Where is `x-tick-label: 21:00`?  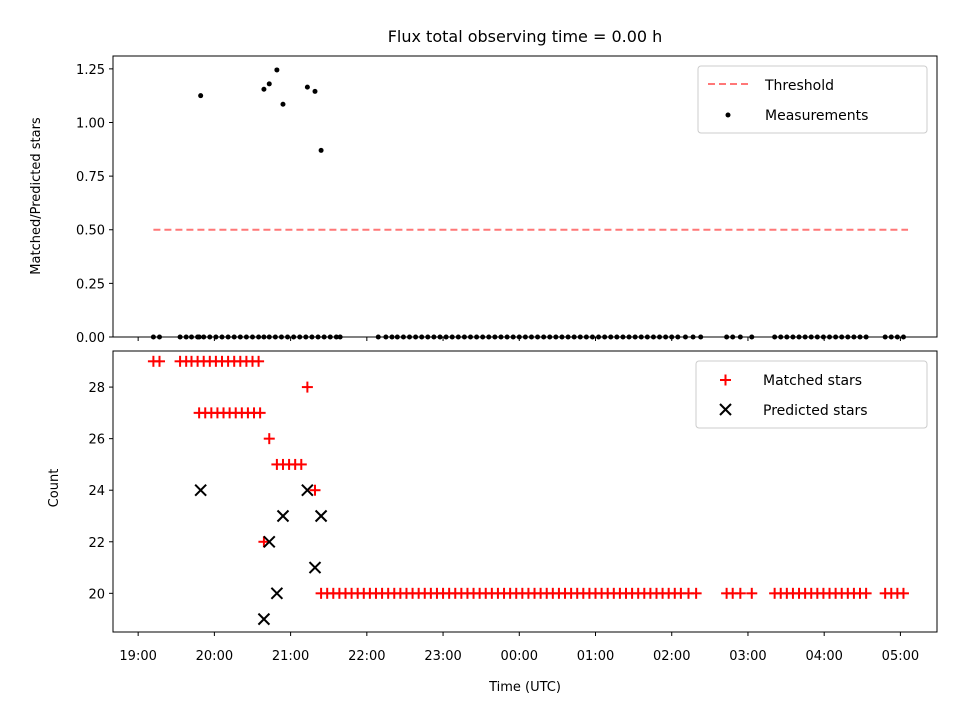 x-tick-label: 21:00 is located at coordinates (290, 656).